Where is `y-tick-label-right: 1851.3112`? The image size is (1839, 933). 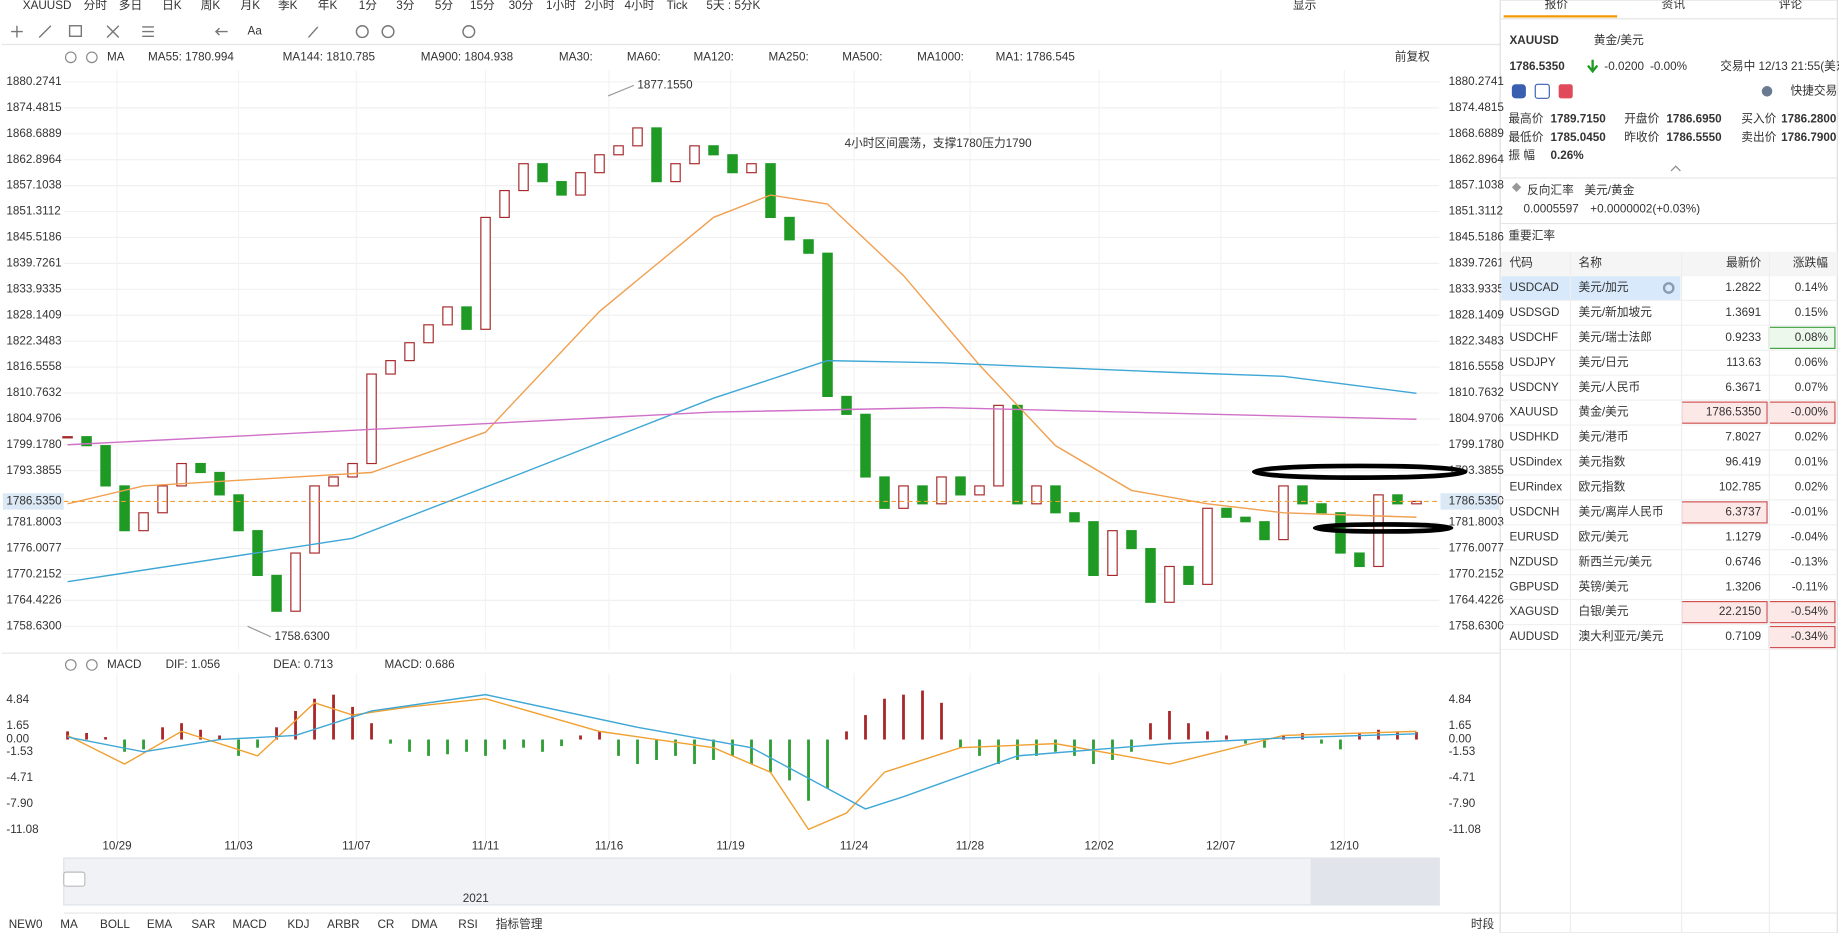 y-tick-label-right: 1851.3112 is located at coordinates (1476, 211).